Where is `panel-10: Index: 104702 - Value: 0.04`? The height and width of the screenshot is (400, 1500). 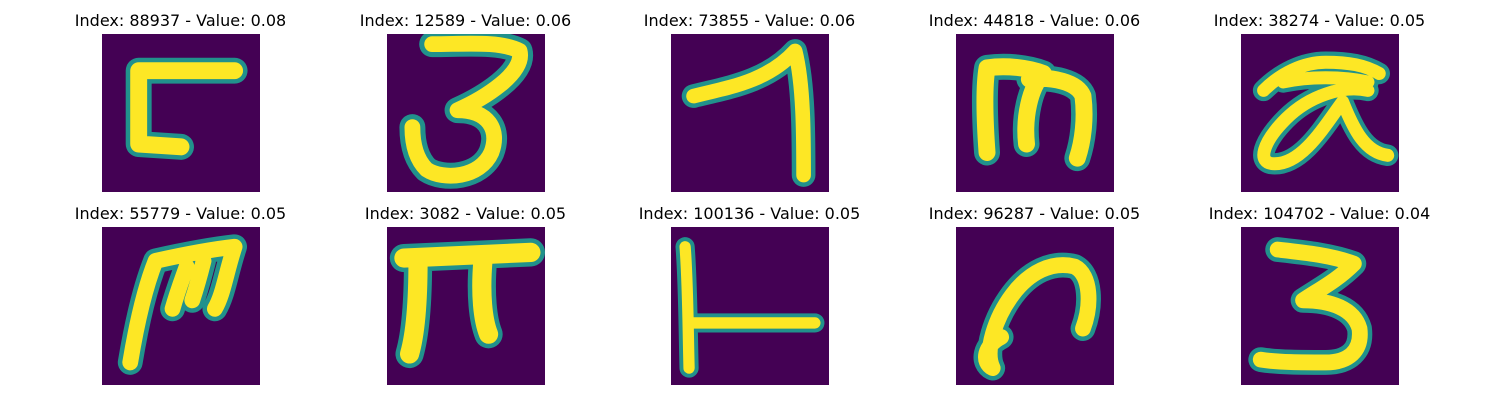 panel-10: Index: 104702 - Value: 0.04 is located at coordinates (1319, 295).